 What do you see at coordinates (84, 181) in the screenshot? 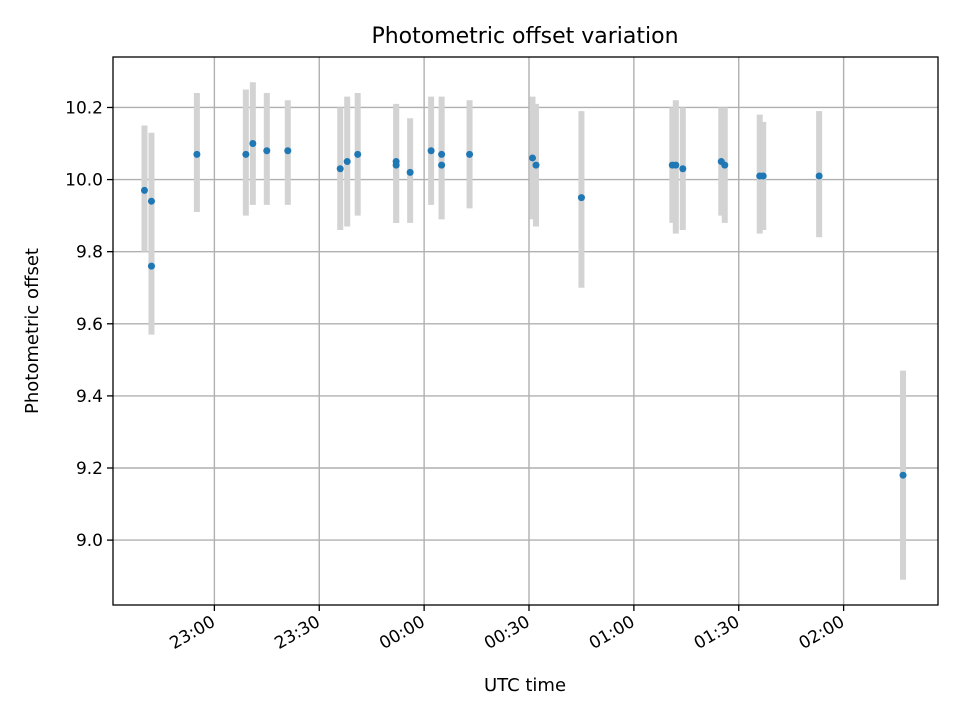
I see `y-tick-label: 10.0` at bounding box center [84, 181].